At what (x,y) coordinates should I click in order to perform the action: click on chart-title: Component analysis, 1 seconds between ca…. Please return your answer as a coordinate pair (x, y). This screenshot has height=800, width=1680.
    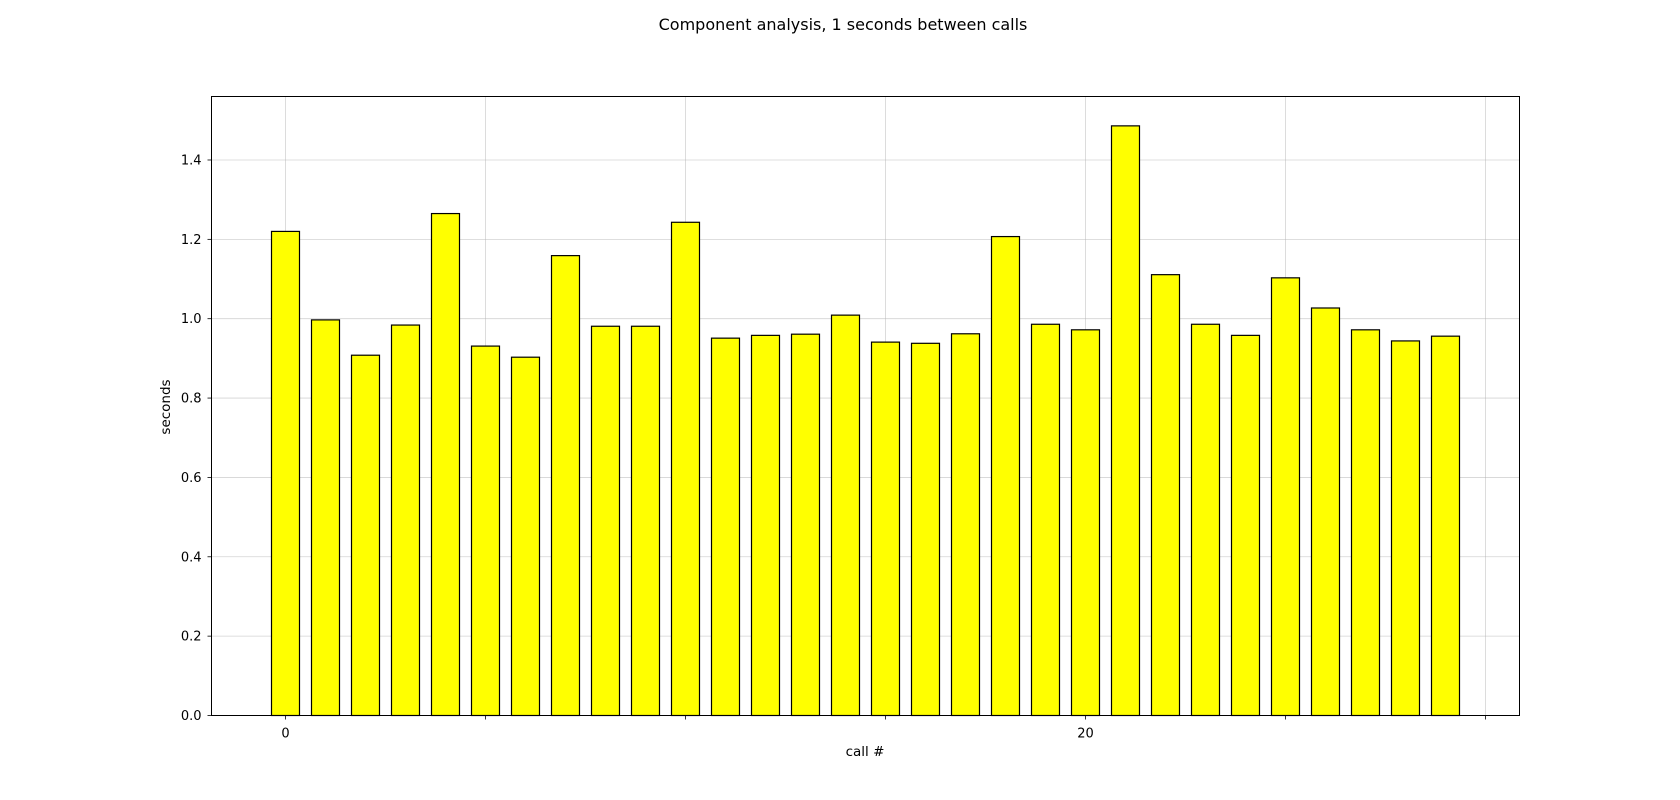
    Looking at the image, I should click on (843, 24).